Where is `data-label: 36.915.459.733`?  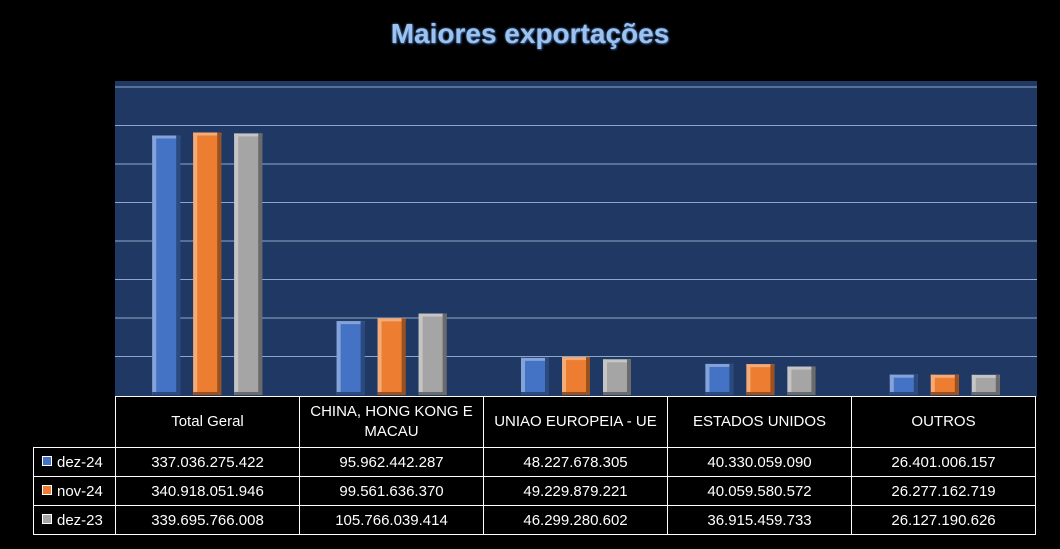
data-label: 36.915.459.733 is located at coordinates (759, 520).